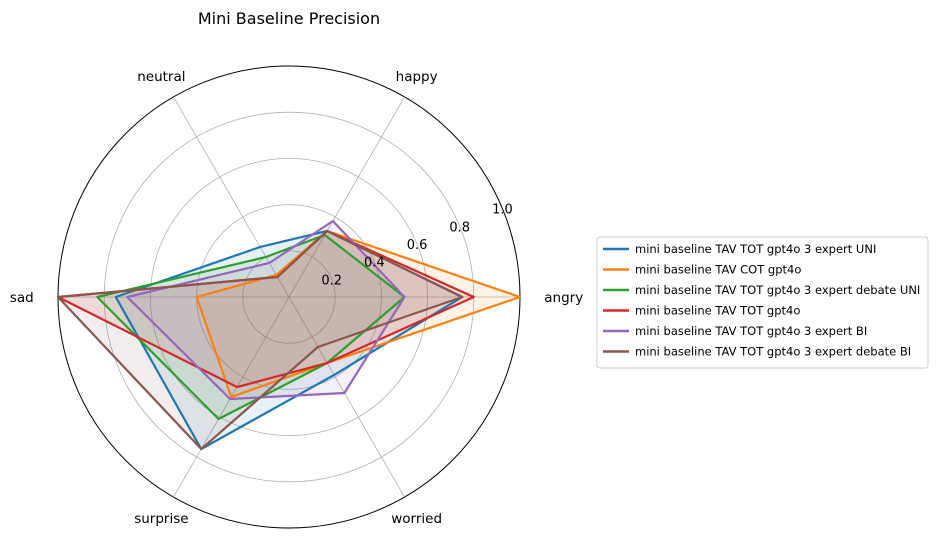 This screenshot has width=938, height=546. I want to click on category-label: angry, so click(563, 298).